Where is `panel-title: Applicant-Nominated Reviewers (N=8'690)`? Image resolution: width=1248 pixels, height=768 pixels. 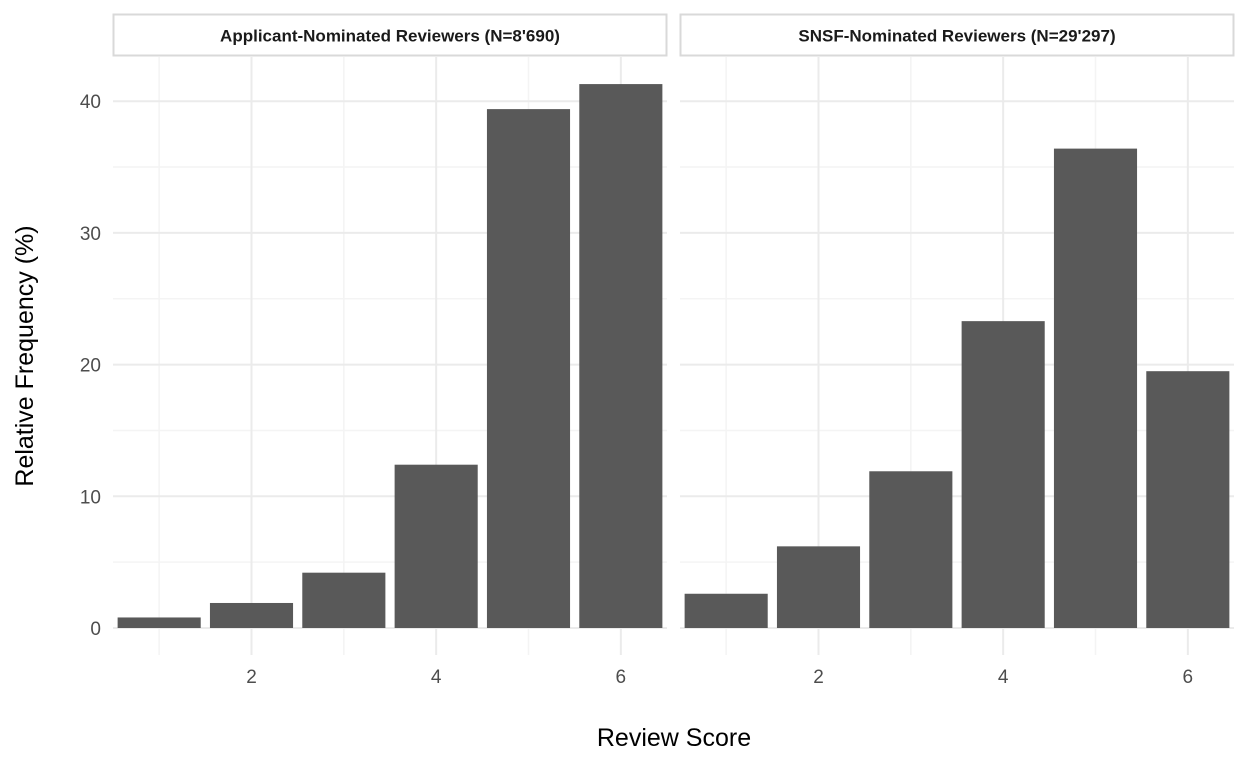 panel-title: Applicant-Nominated Reviewers (N=8'690) is located at coordinates (390, 36).